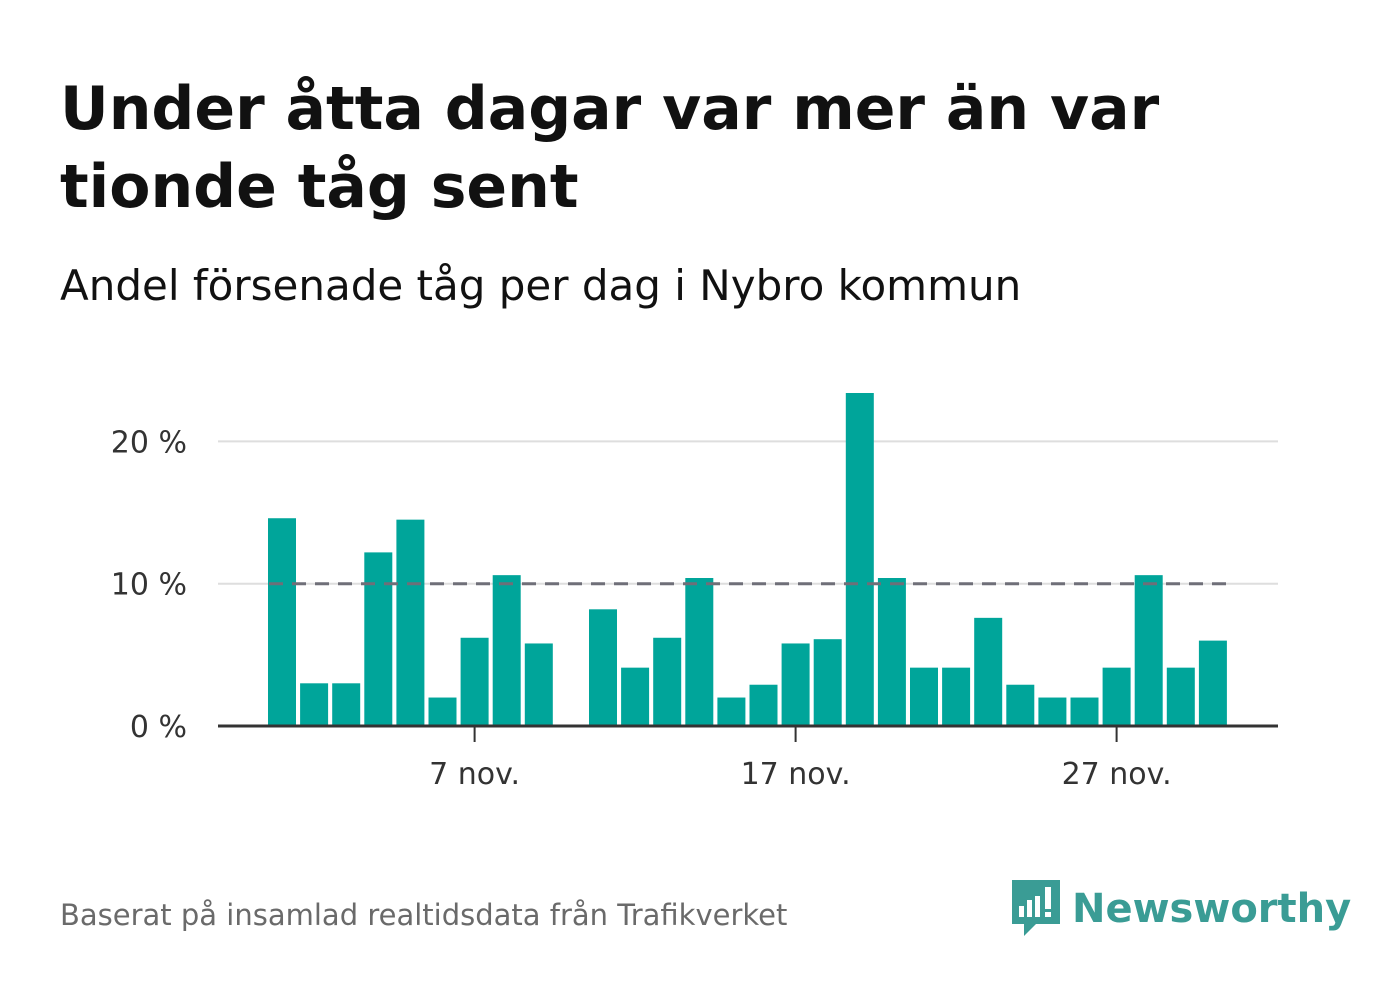 The width and height of the screenshot is (1382, 999). I want to click on brand-name: Newsworthy, so click(1212, 909).